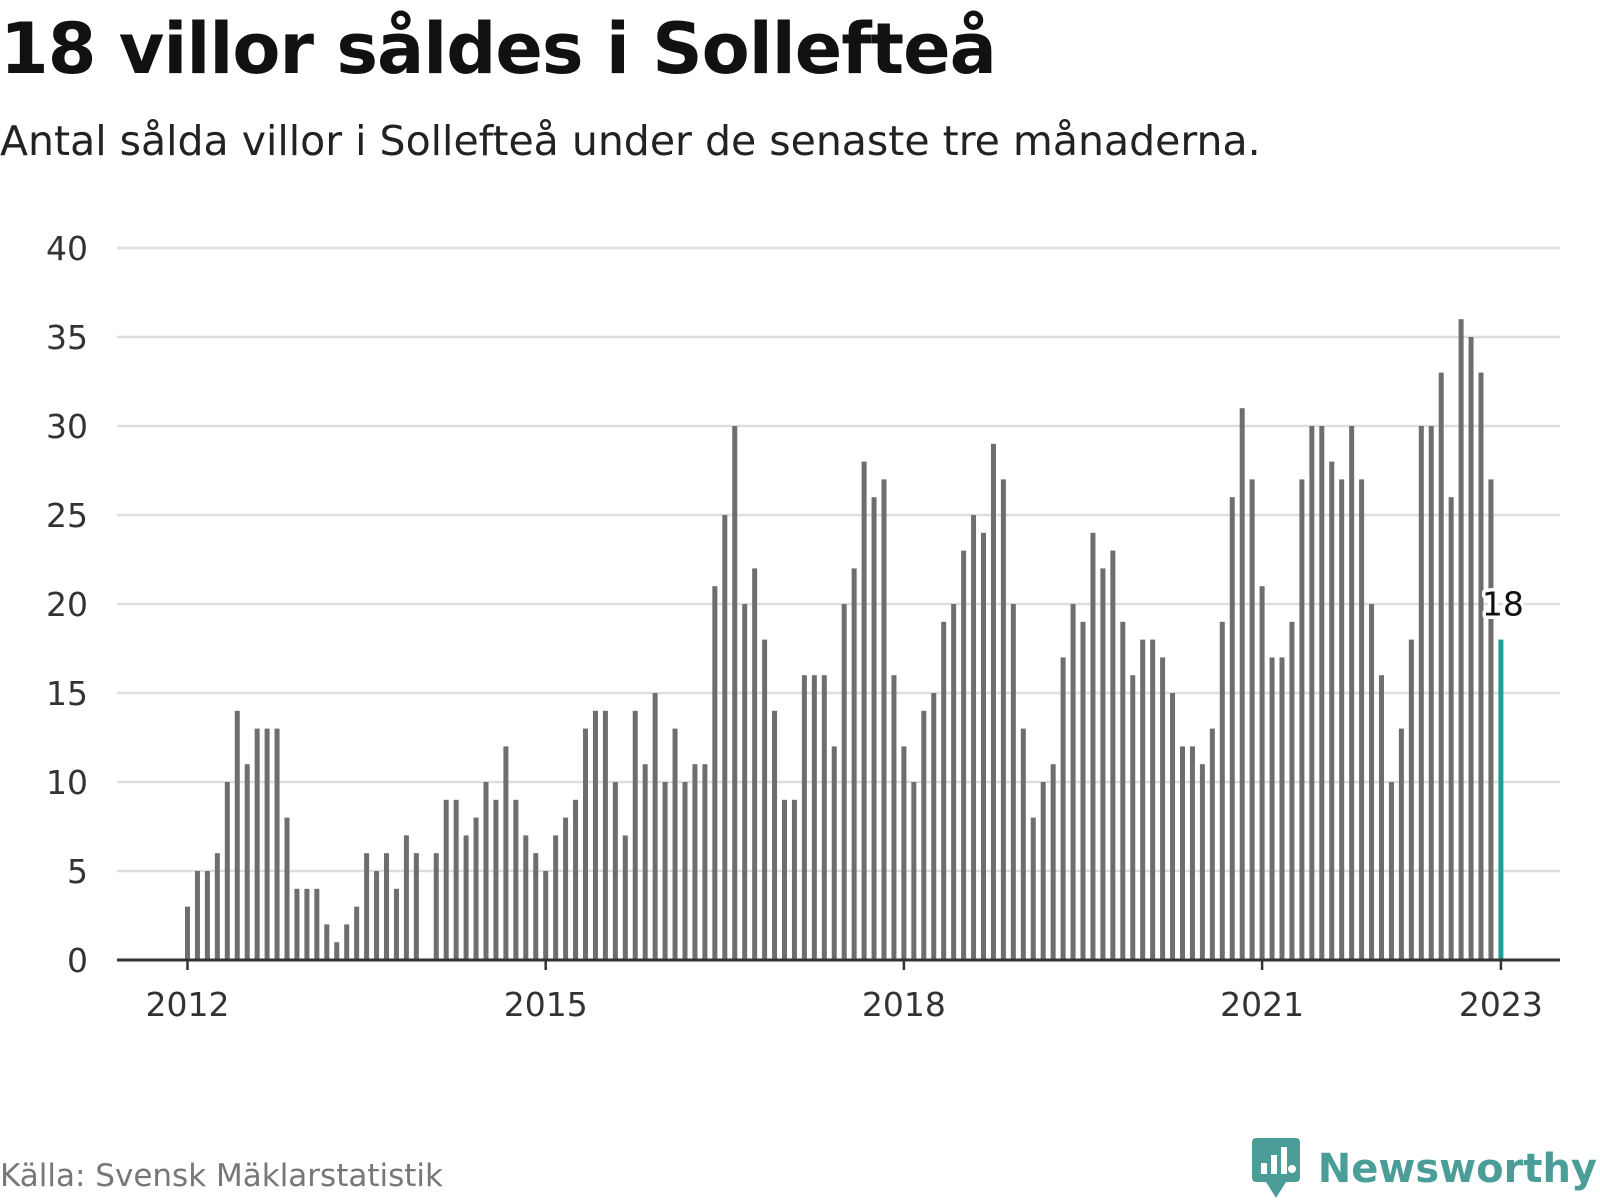 Image resolution: width=1600 pixels, height=1200 pixels. Describe the element at coordinates (1503, 604) in the screenshot. I see `highlight-value-label: 18` at that location.